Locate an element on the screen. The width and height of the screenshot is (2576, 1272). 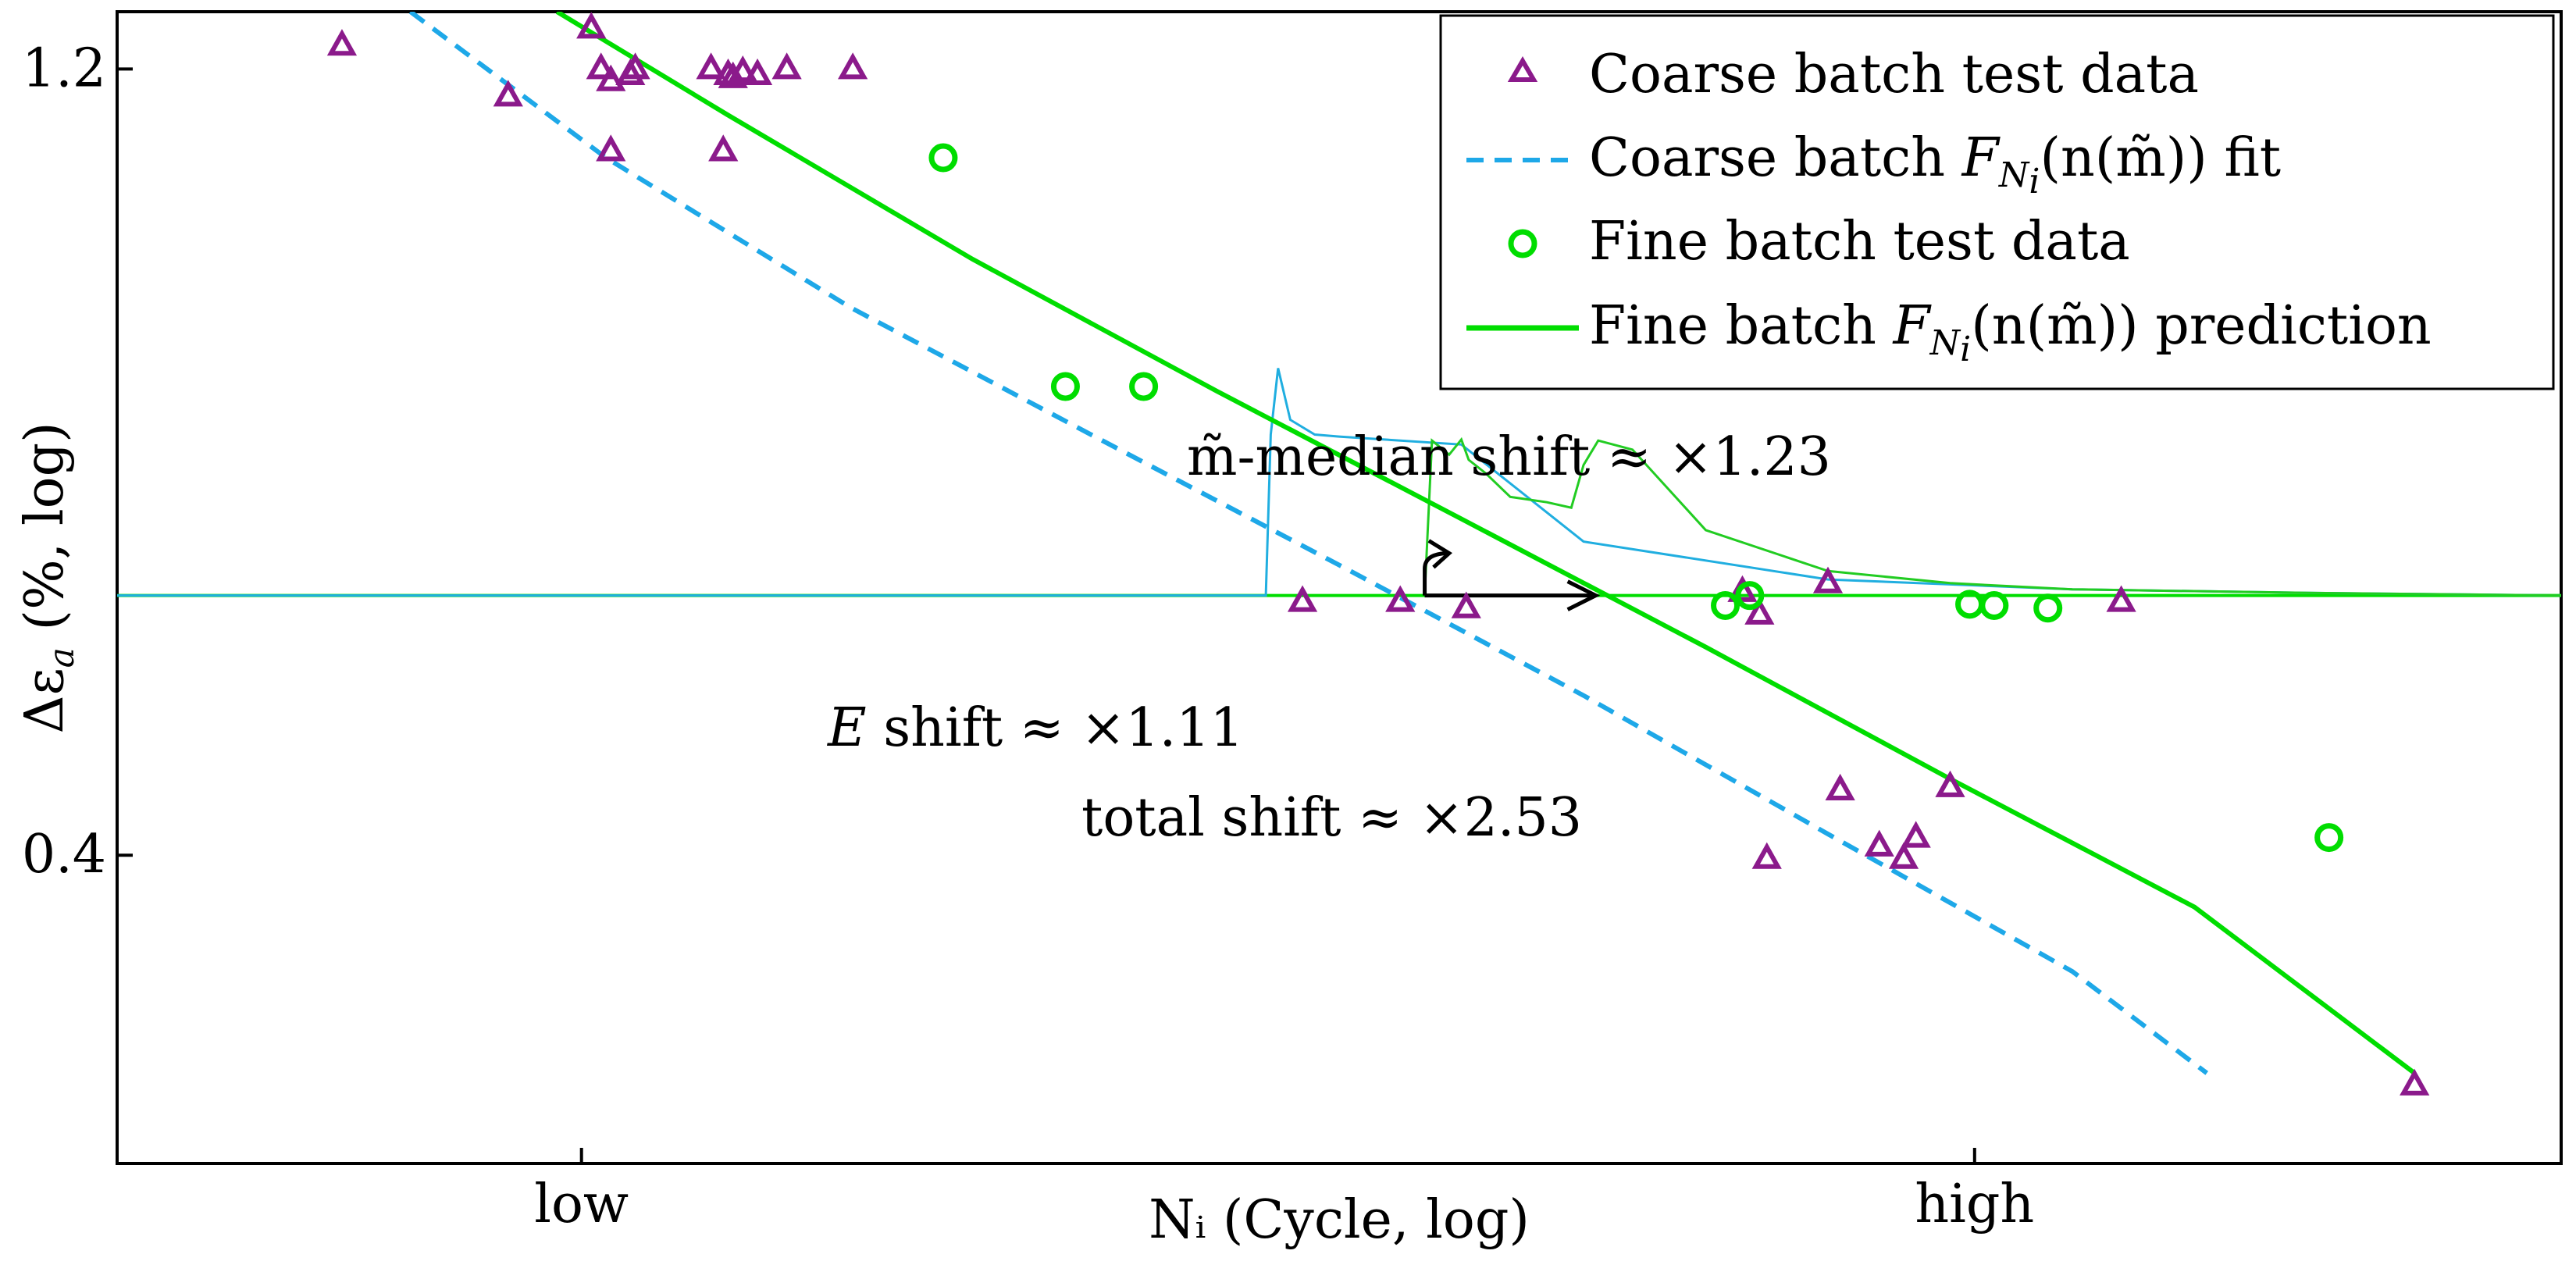
y-axis-title: Δεa (%, log) is located at coordinates (48, 577).